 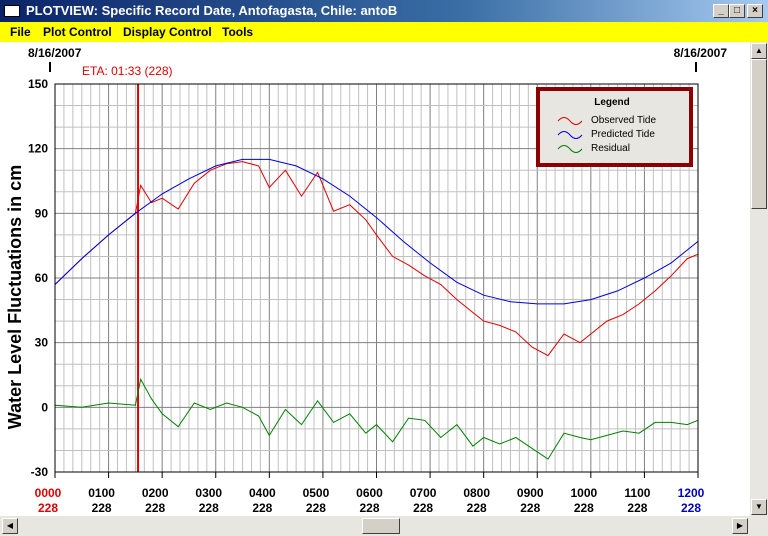 I want to click on x-tick-time: 0500, so click(x=316, y=493).